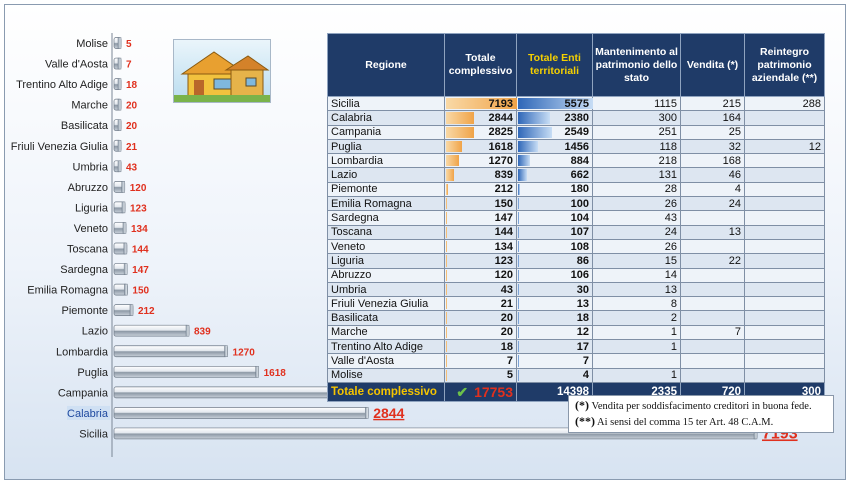 This screenshot has height=484, width=850. I want to click on cell-value: 118, so click(668, 146).